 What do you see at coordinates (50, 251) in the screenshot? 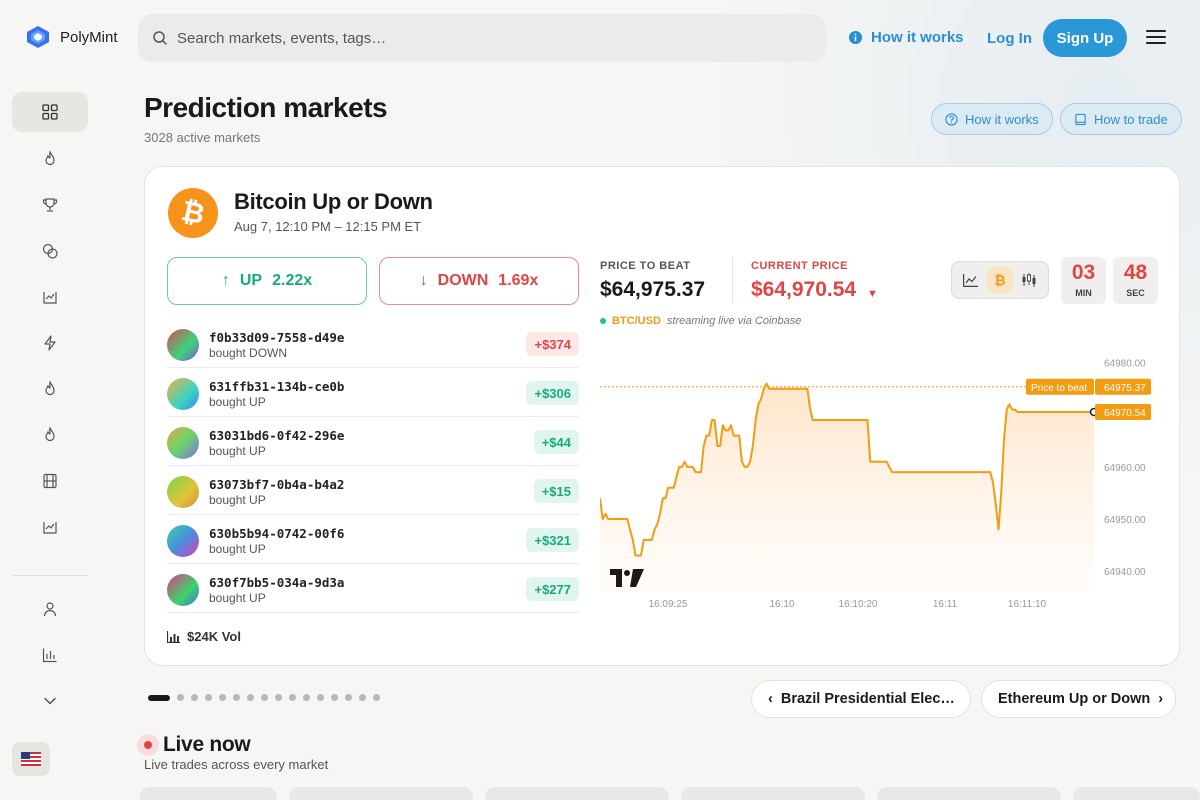
I see `sidebar-item-coins` at bounding box center [50, 251].